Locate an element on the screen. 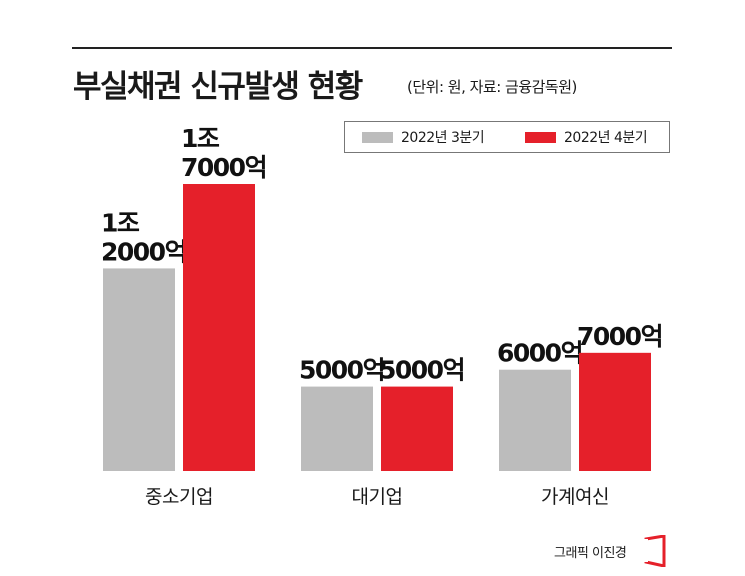 The image size is (745, 576). chart-subtitle: (단위: 원, 자료: 금융감독원) is located at coordinates (492, 87).